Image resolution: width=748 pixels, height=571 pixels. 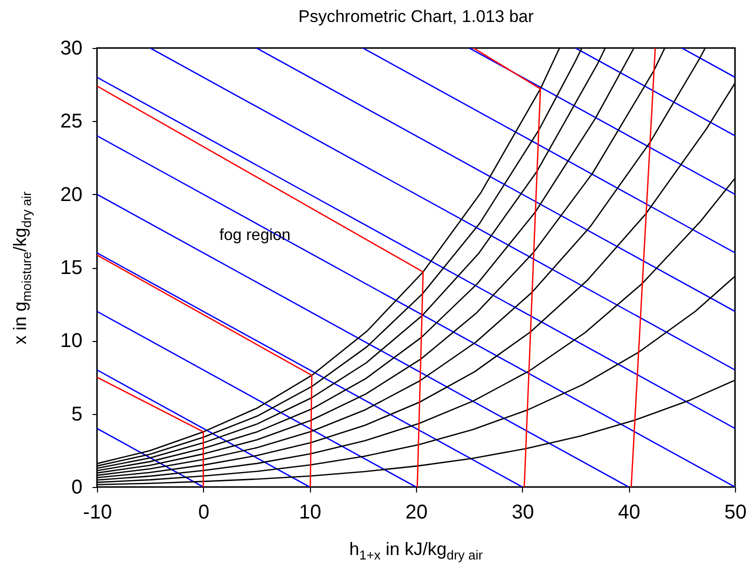 I want to click on y-tick-label: 20, so click(x=71, y=195).